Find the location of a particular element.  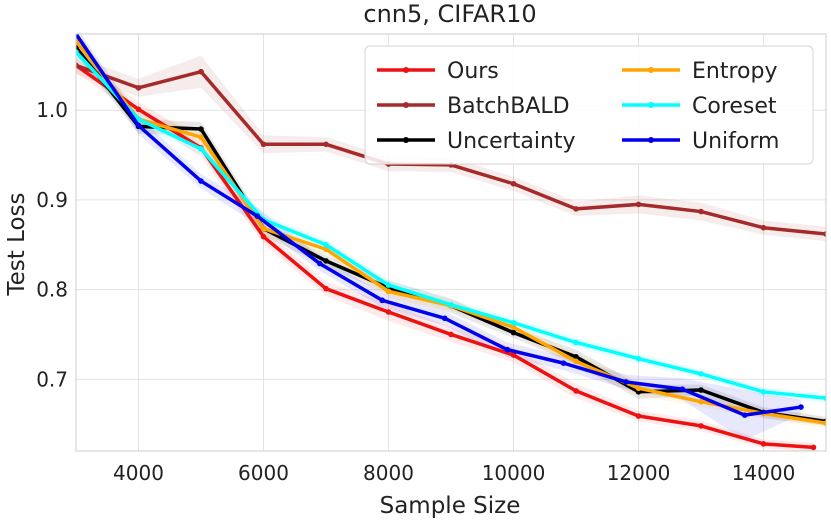

y-tick-label: 0.7 is located at coordinates (52, 379).